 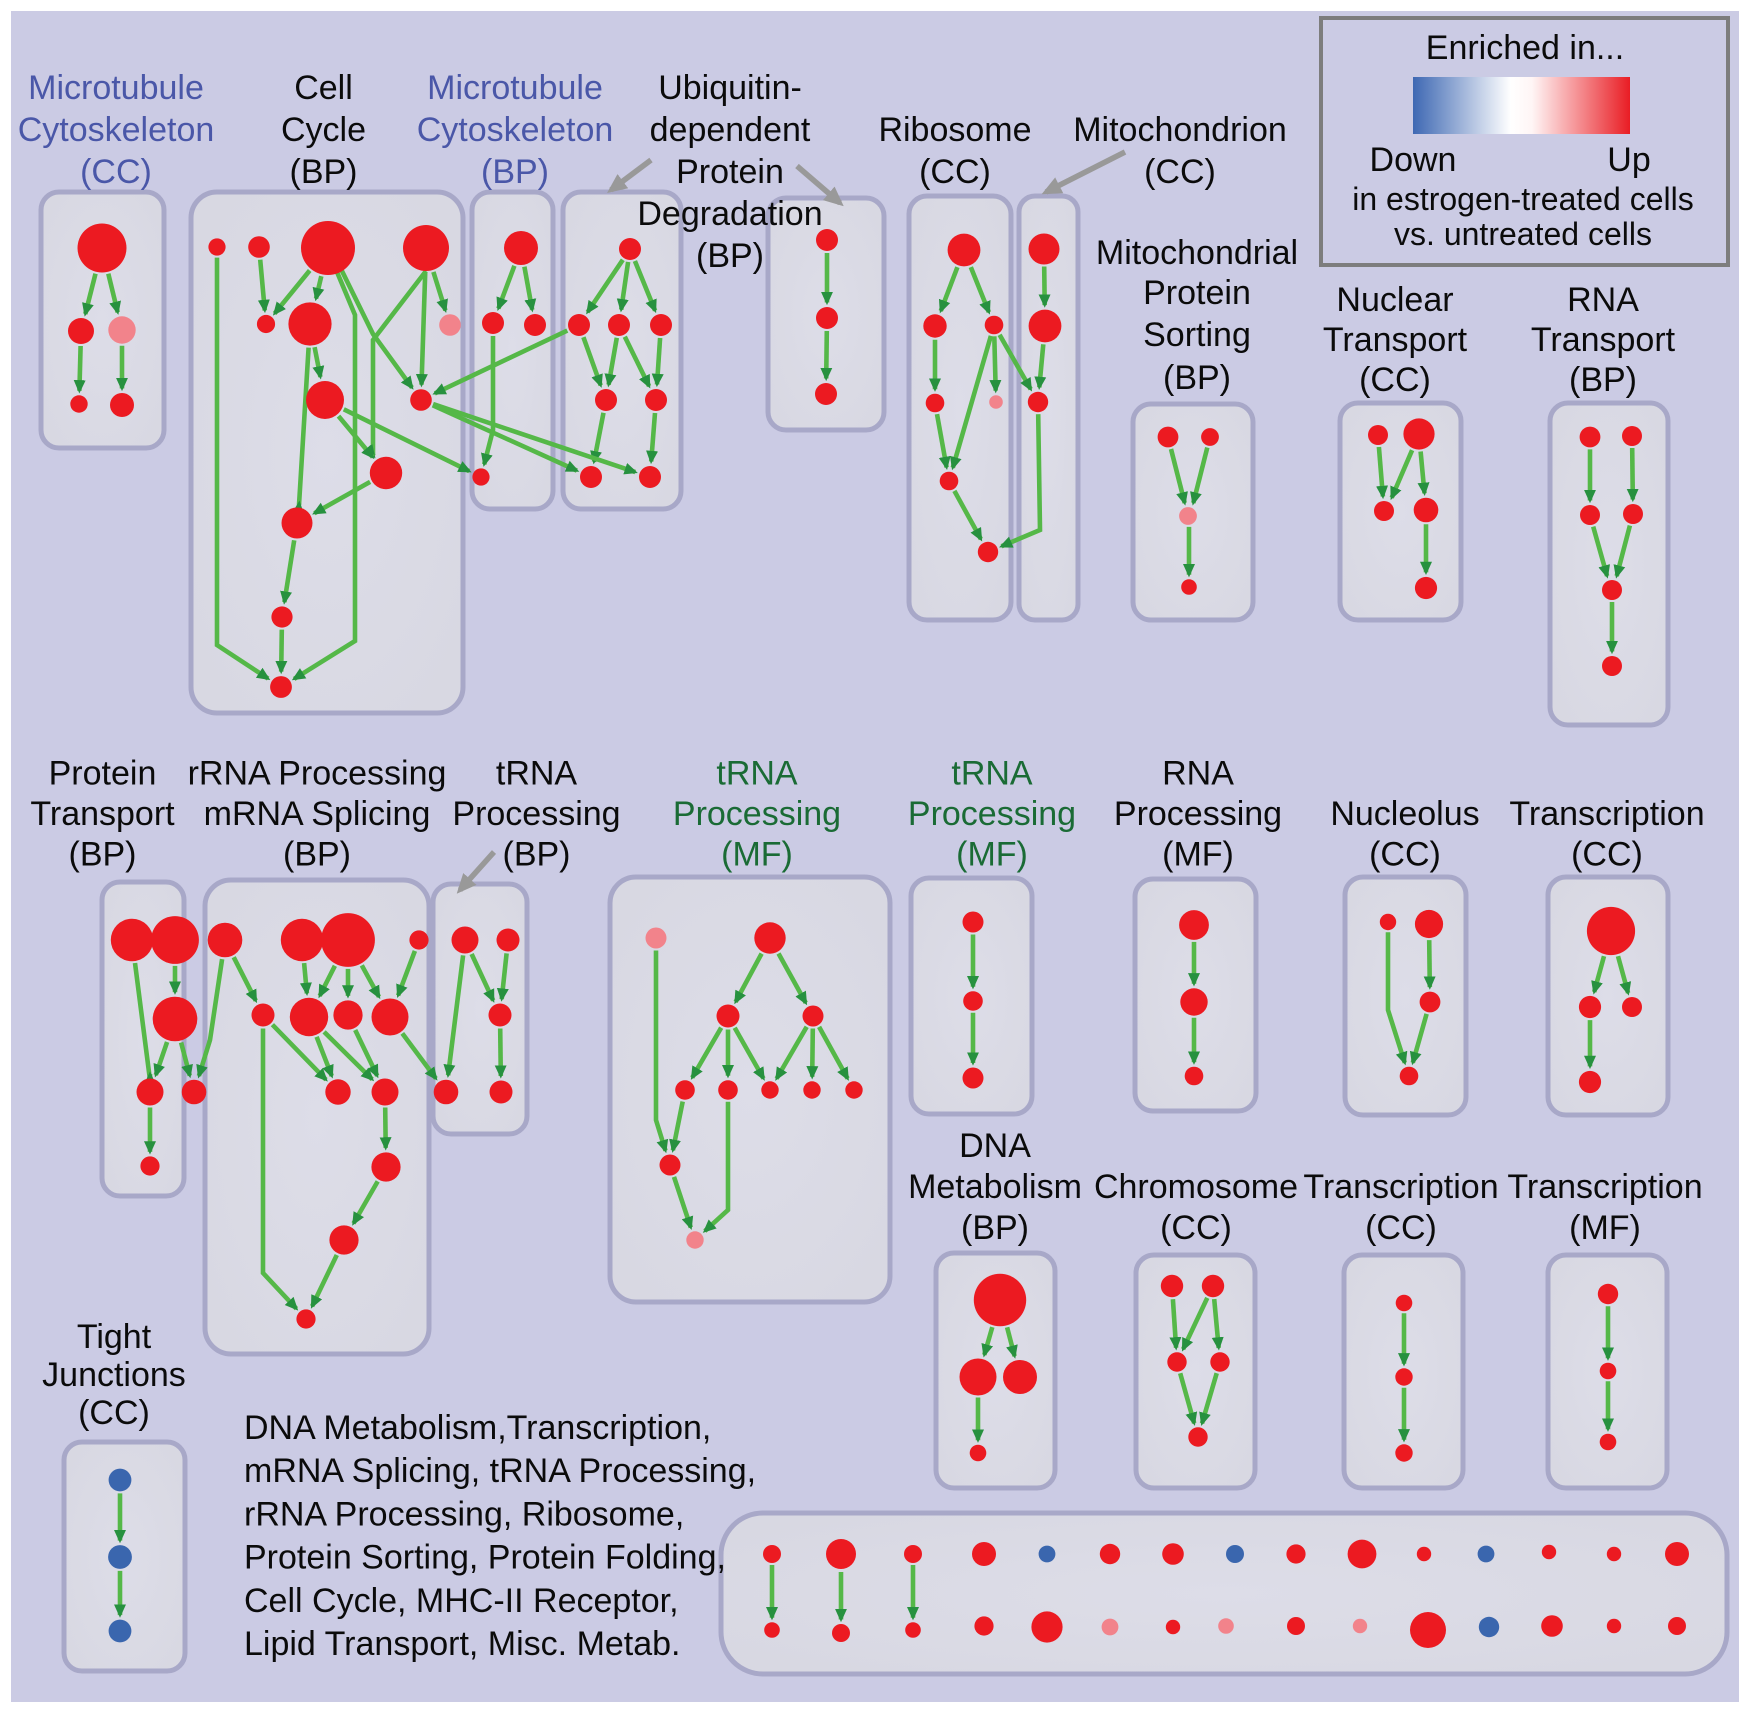 I want to click on svg-text: Junctions, so click(x=114, y=1375).